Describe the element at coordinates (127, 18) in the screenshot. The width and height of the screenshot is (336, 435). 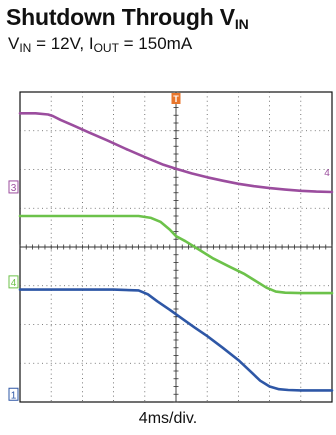
I see `chart-title: Shutdown Through VIN` at that location.